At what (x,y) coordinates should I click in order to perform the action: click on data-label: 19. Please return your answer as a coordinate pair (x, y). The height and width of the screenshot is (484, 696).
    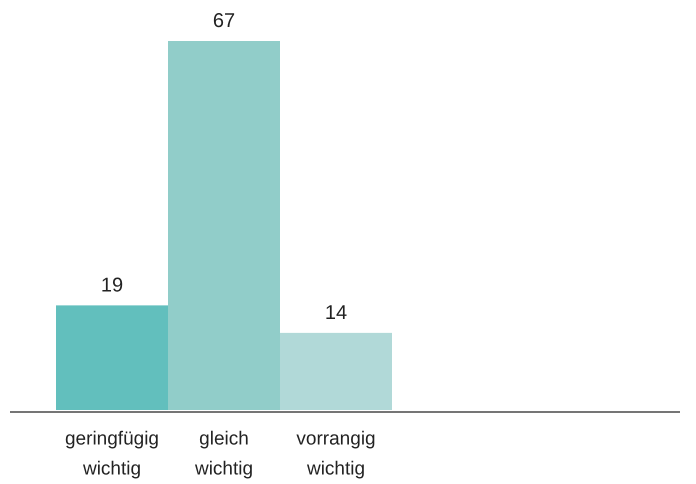
    Looking at the image, I should click on (112, 285).